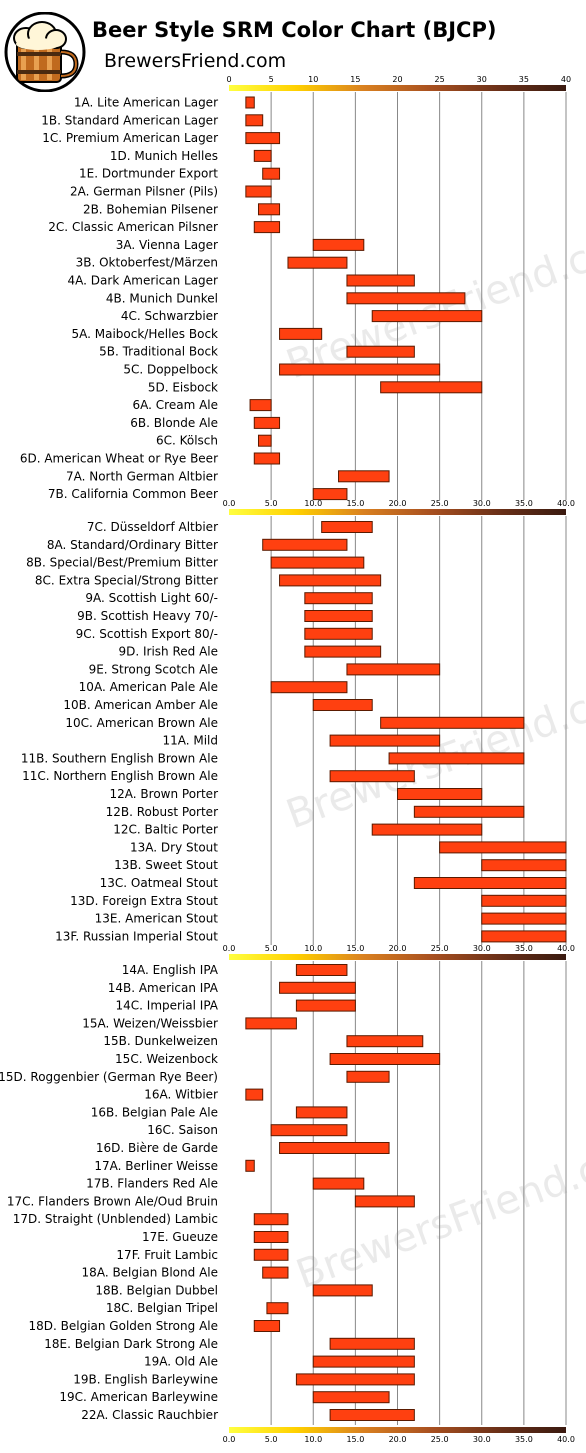  What do you see at coordinates (154, 1112) in the screenshot?
I see `style-label: 16B. Belgian Pale Ale` at bounding box center [154, 1112].